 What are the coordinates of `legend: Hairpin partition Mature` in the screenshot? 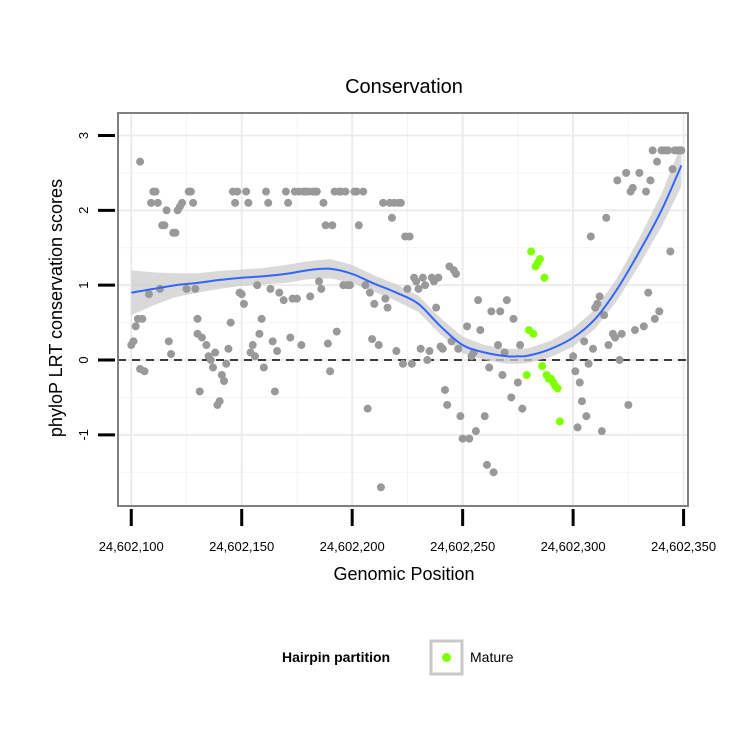 It's located at (398, 657).